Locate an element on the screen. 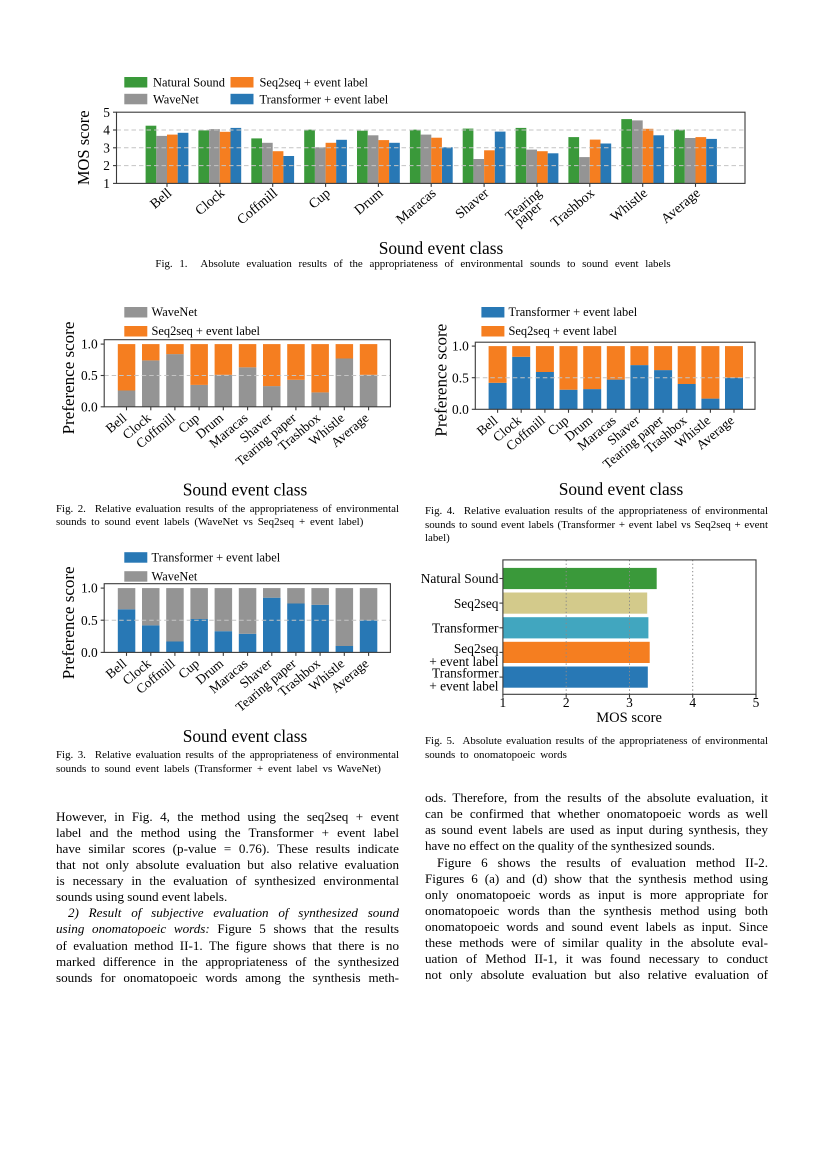  svg-text: Bell is located at coordinates (161, 199).